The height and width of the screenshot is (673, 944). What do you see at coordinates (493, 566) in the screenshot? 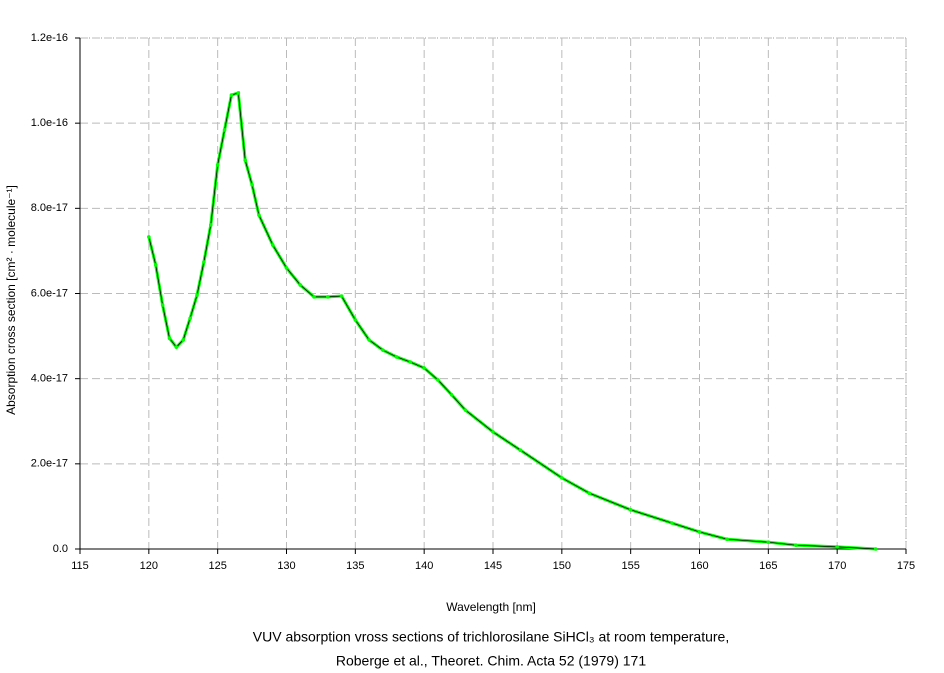
I see `x-tick-label: 145` at bounding box center [493, 566].